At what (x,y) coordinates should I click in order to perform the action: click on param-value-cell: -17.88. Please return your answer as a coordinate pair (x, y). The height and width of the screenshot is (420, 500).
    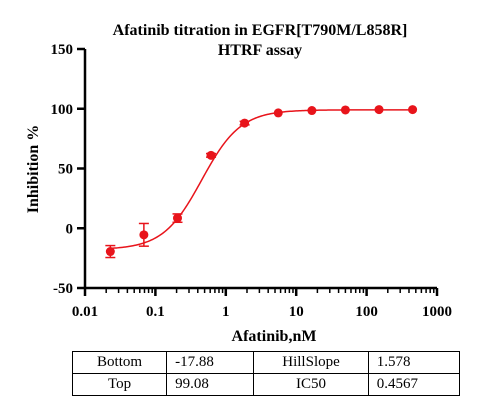
    Looking at the image, I should click on (210, 362).